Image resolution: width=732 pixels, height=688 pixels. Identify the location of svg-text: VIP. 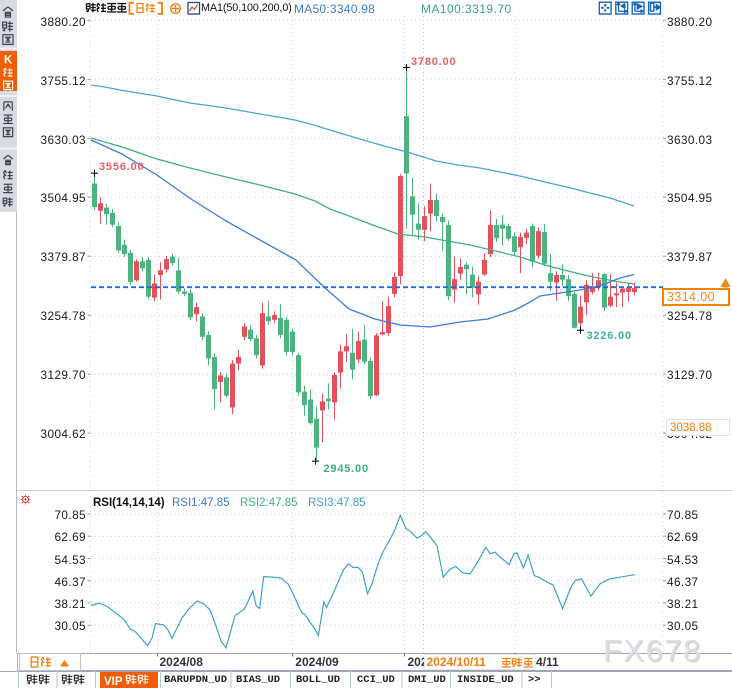
(113, 682).